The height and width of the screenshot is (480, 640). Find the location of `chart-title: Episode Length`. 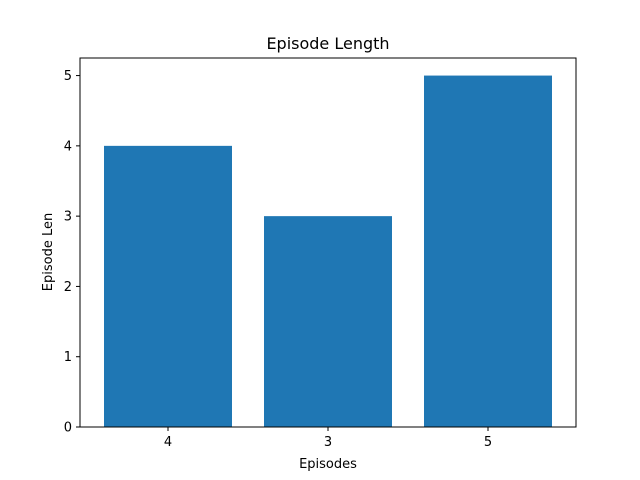

chart-title: Episode Length is located at coordinates (327, 43).